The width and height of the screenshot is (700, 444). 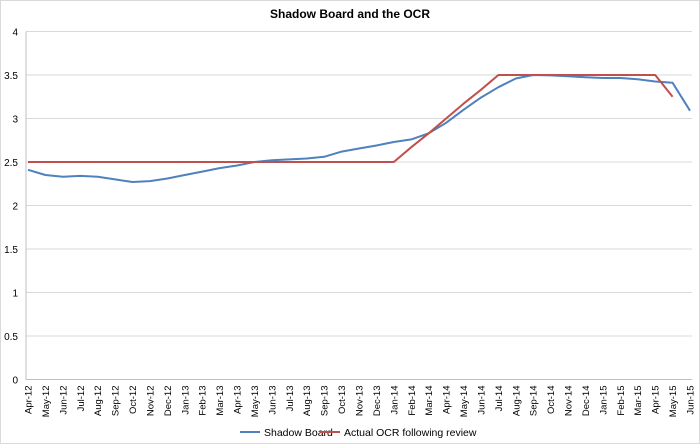 I want to click on x-tick-label: Jan-15, so click(x=603, y=400).